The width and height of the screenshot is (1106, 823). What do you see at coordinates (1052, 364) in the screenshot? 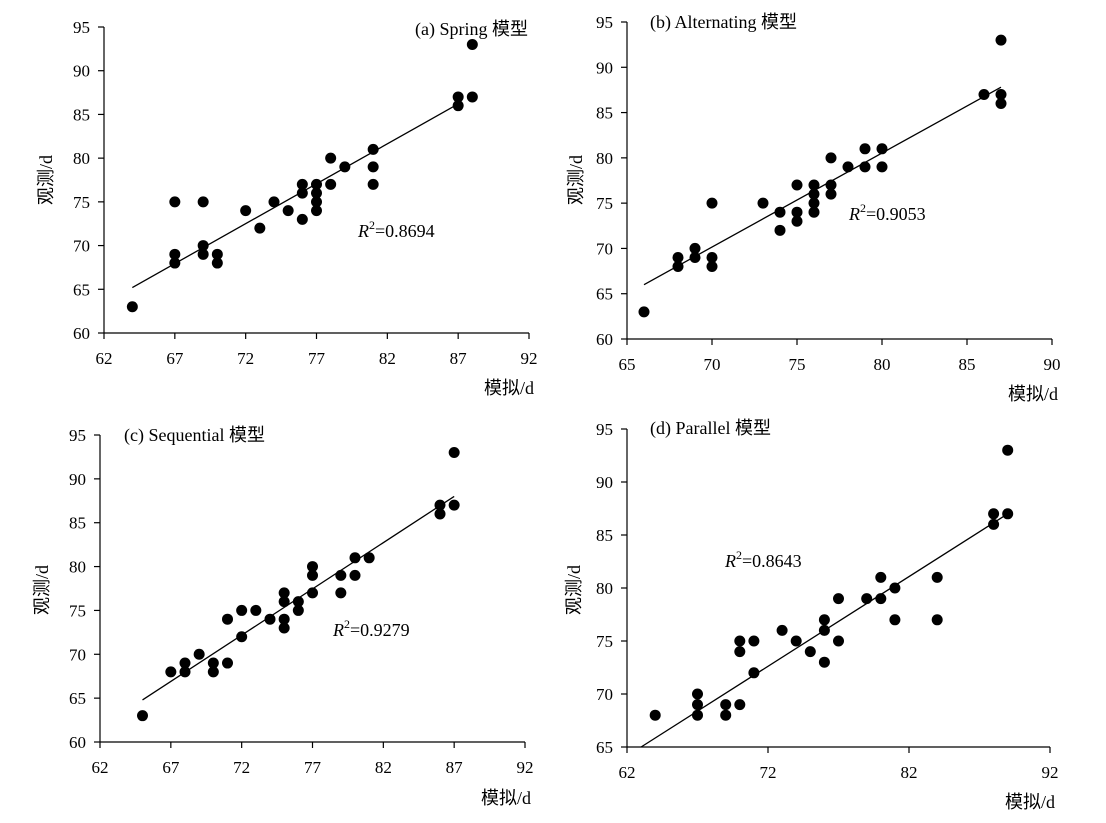
I see `x-tick-label: 90` at bounding box center [1052, 364].